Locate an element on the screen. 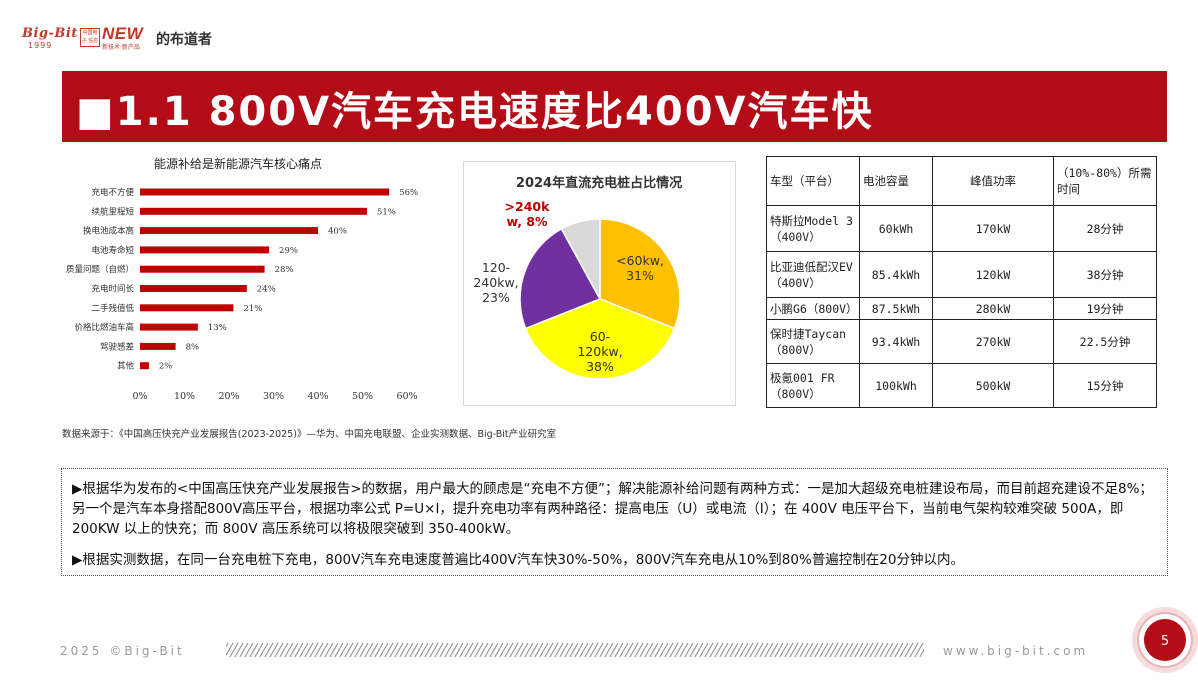 This screenshot has height=693, width=1198. cell-power: 500kW is located at coordinates (993, 385).